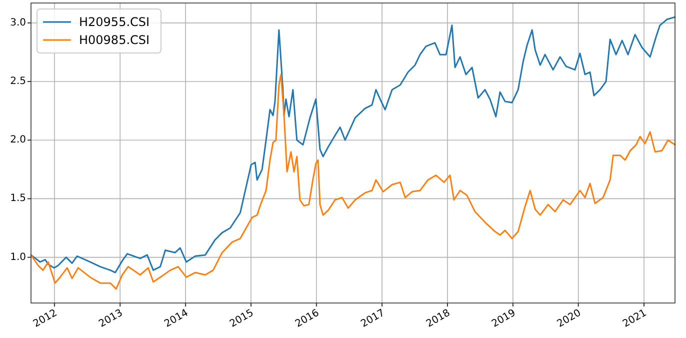 The image size is (686, 338). What do you see at coordinates (18, 140) in the screenshot?
I see `y-tick-label: 2.0` at bounding box center [18, 140].